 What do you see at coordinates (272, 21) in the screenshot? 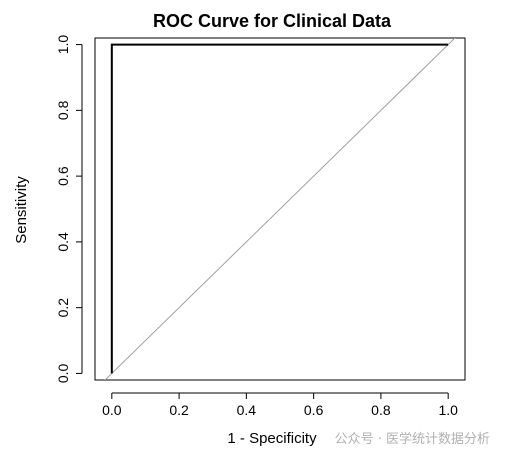
I see `chart-title: ROC Curve for Clinical Data` at bounding box center [272, 21].